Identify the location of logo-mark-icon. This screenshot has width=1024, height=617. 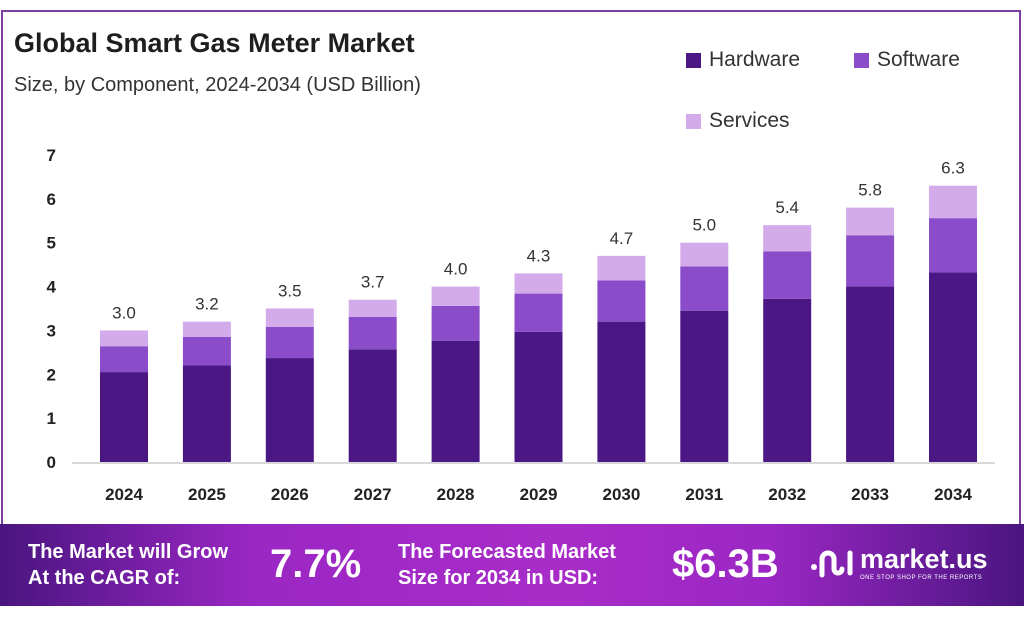
(832, 563).